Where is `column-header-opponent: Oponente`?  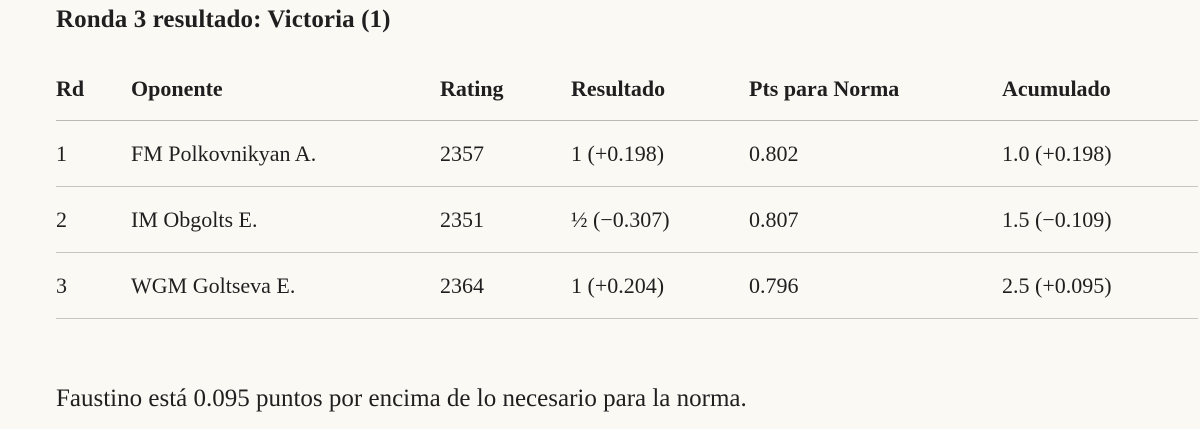 column-header-opponent: Oponente is located at coordinates (285, 89).